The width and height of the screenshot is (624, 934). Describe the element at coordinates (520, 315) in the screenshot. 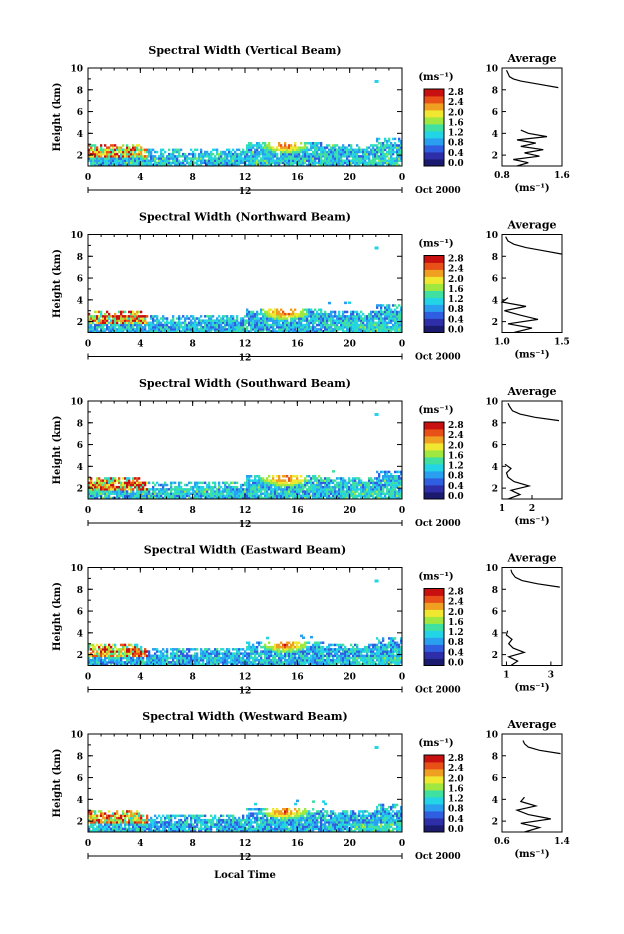

I see `profile-line-lower` at that location.